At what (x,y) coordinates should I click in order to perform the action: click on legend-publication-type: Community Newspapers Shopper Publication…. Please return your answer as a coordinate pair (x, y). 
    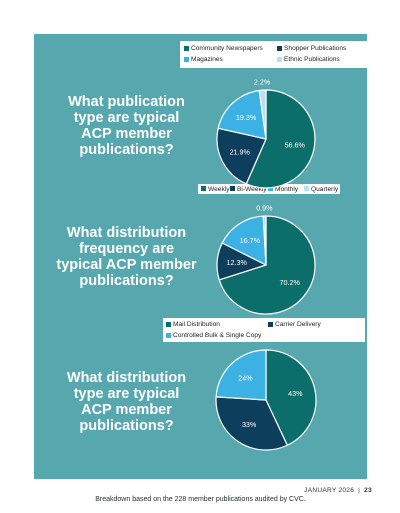
    Looking at the image, I should click on (274, 54).